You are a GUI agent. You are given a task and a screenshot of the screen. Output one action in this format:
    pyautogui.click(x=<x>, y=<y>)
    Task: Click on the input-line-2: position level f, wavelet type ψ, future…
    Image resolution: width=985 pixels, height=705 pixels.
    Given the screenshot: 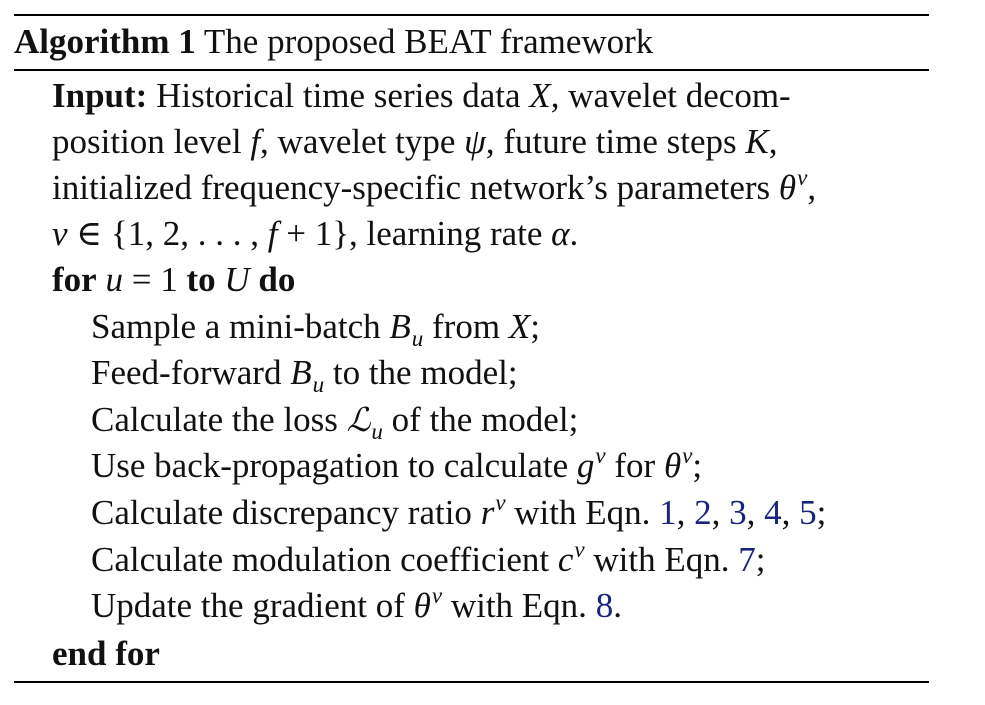 What is the action you would take?
    pyautogui.click(x=415, y=141)
    